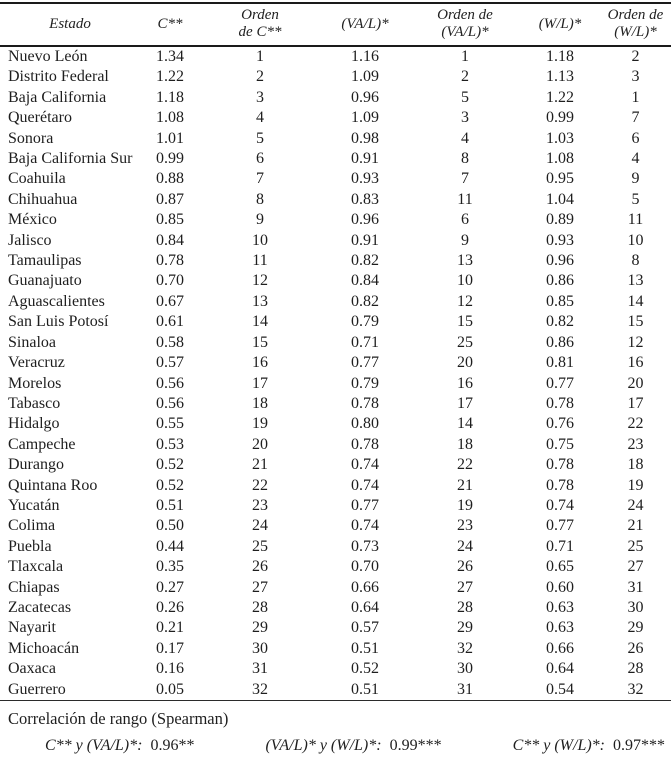  What do you see at coordinates (335, 649) in the screenshot?
I see `table-row: Michoacán 0.17 30 0.51 32 0.66 26` at bounding box center [335, 649].